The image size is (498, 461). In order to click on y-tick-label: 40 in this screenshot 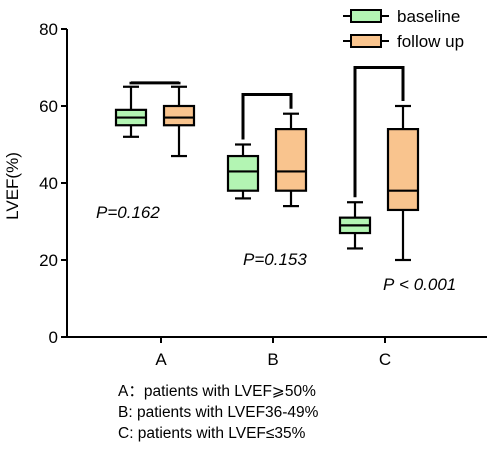, I will do `click(48, 183)`.